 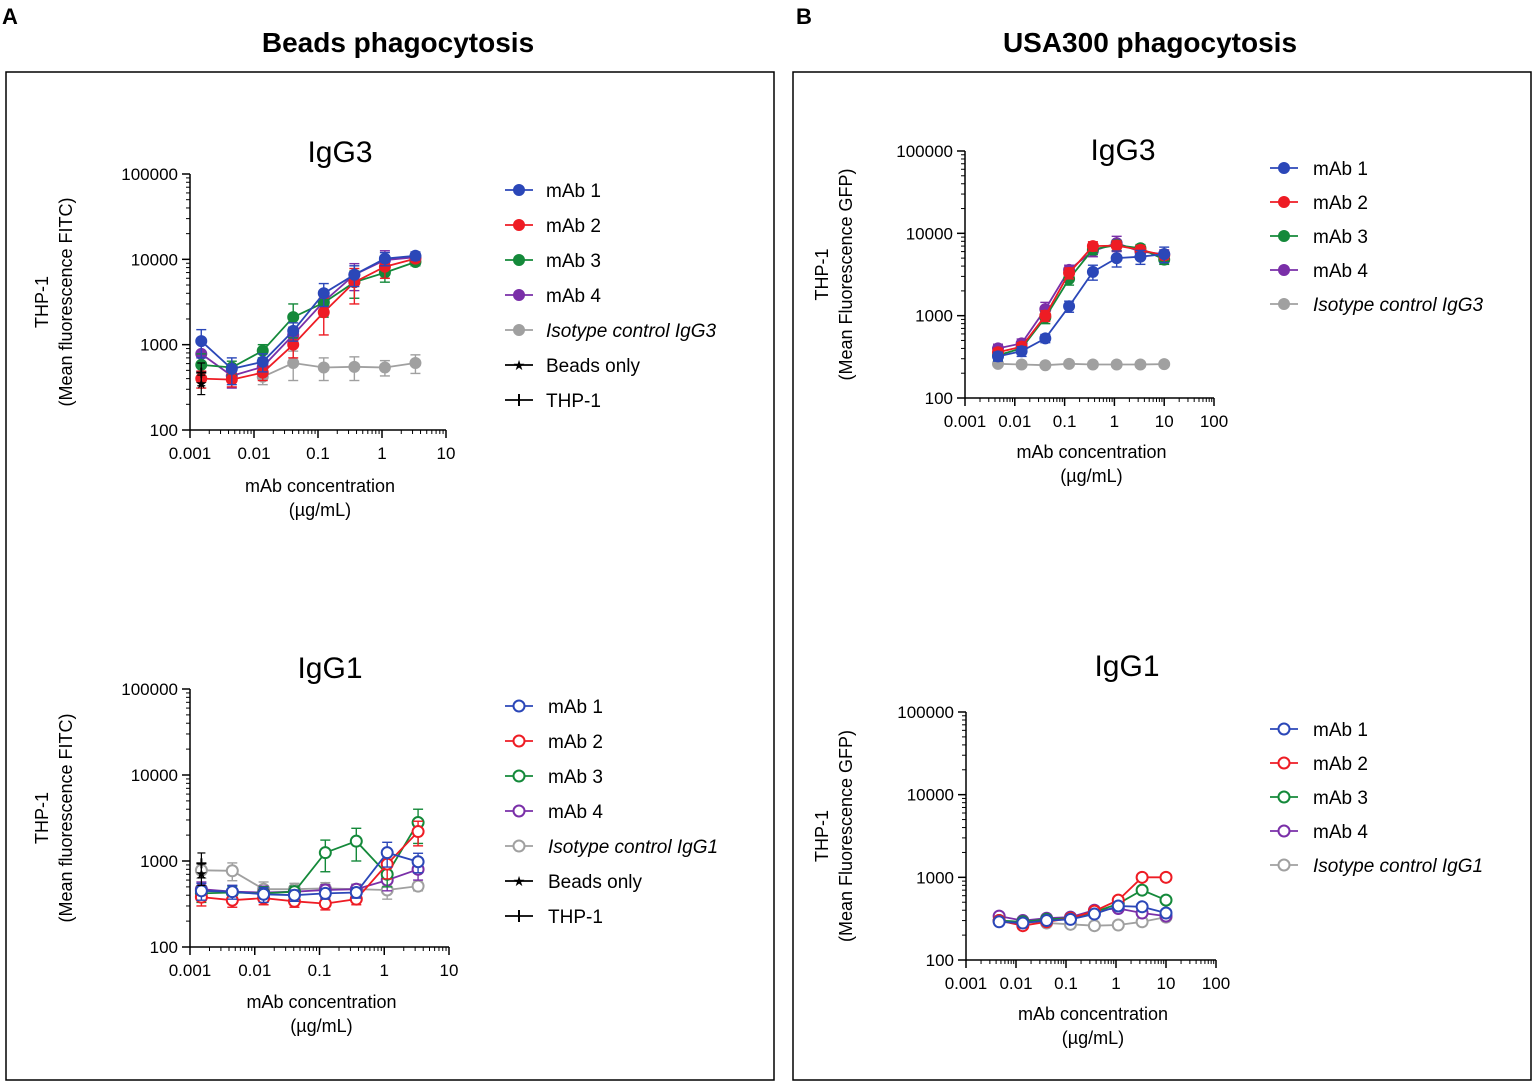 I want to click on x-tick-label: 0.001, so click(x=190, y=453).